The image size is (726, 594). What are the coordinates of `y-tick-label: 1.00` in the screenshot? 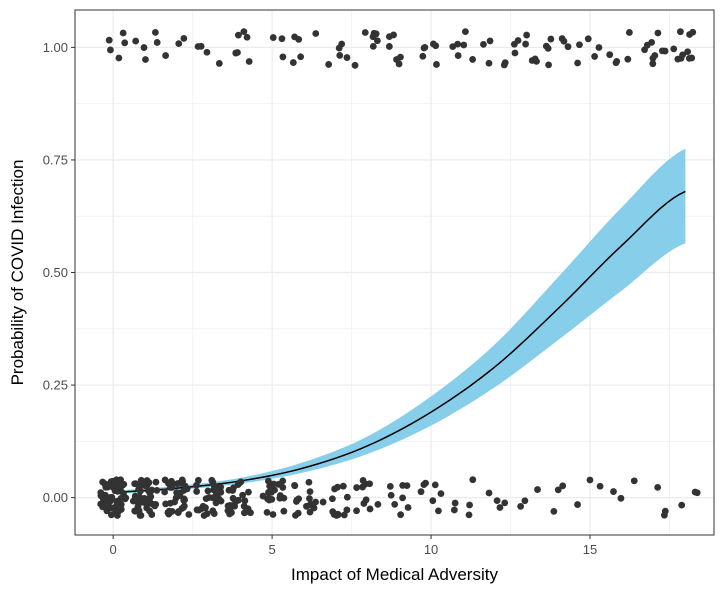 It's located at (55, 47).